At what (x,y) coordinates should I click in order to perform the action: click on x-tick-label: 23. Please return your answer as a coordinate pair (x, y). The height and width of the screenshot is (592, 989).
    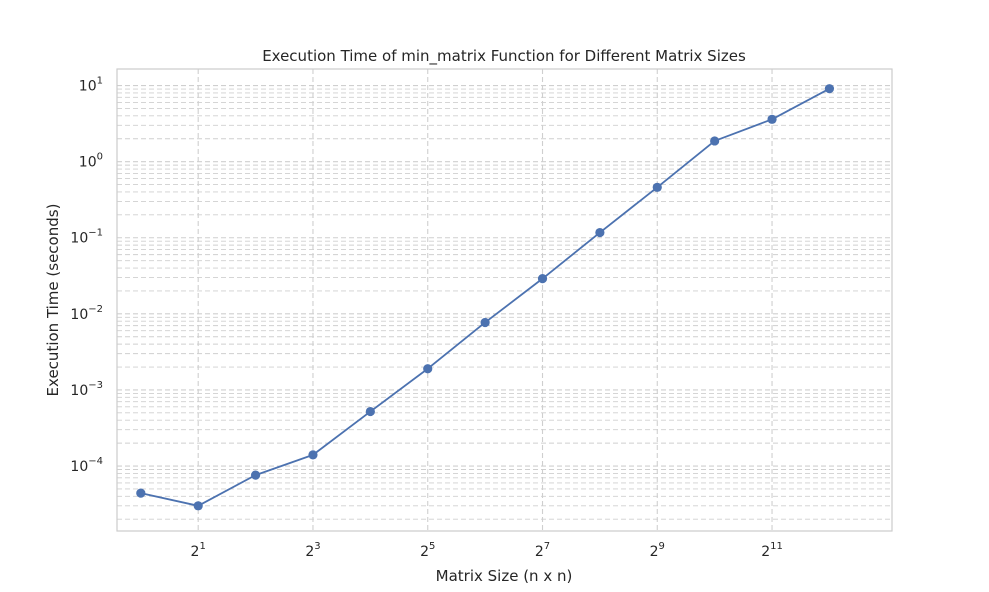
    Looking at the image, I should click on (312, 550).